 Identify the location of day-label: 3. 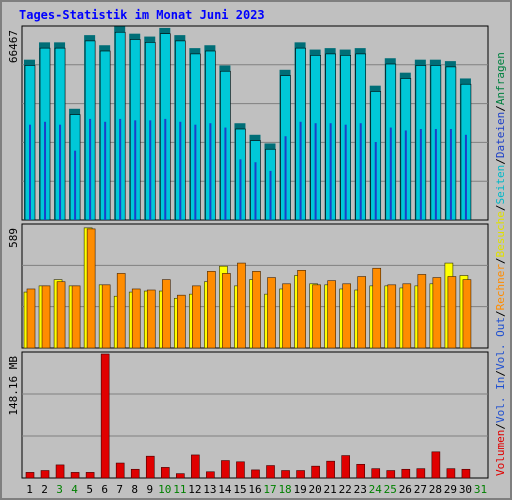
(59, 489).